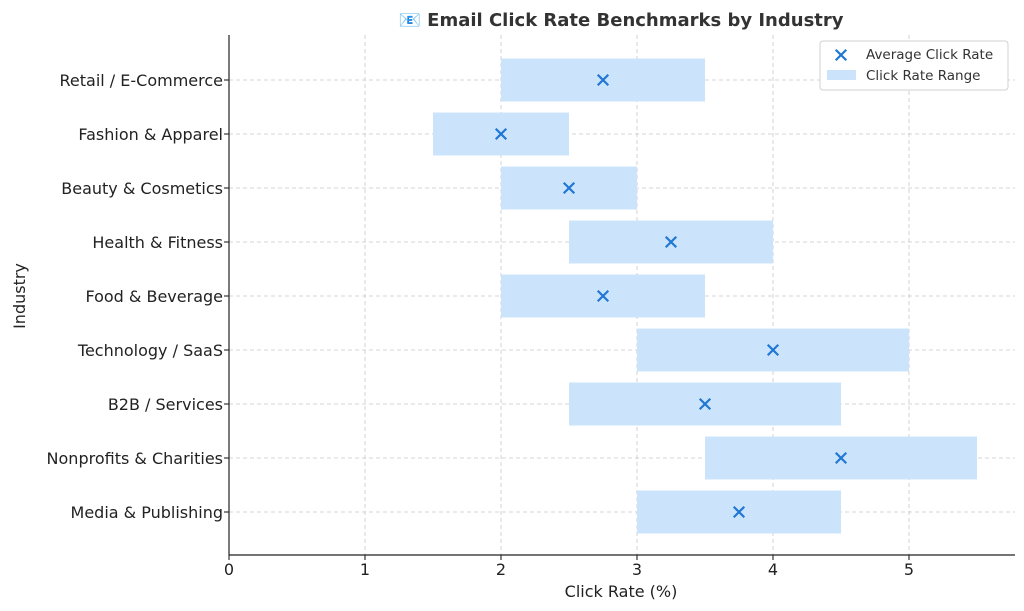 This screenshot has width=1024, height=611. Describe the element at coordinates (150, 350) in the screenshot. I see `y-tick-label: Technology / SaaS` at that location.